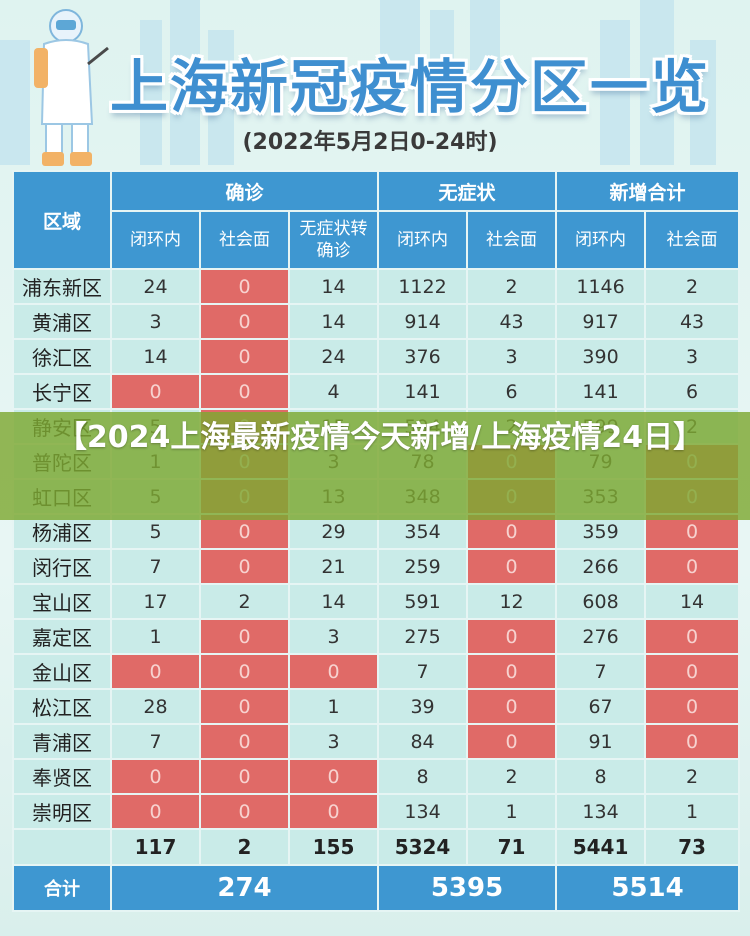  Describe the element at coordinates (370, 142) in the screenshot. I see `date-subtitle: (2022年5月2日0-24时)` at that location.